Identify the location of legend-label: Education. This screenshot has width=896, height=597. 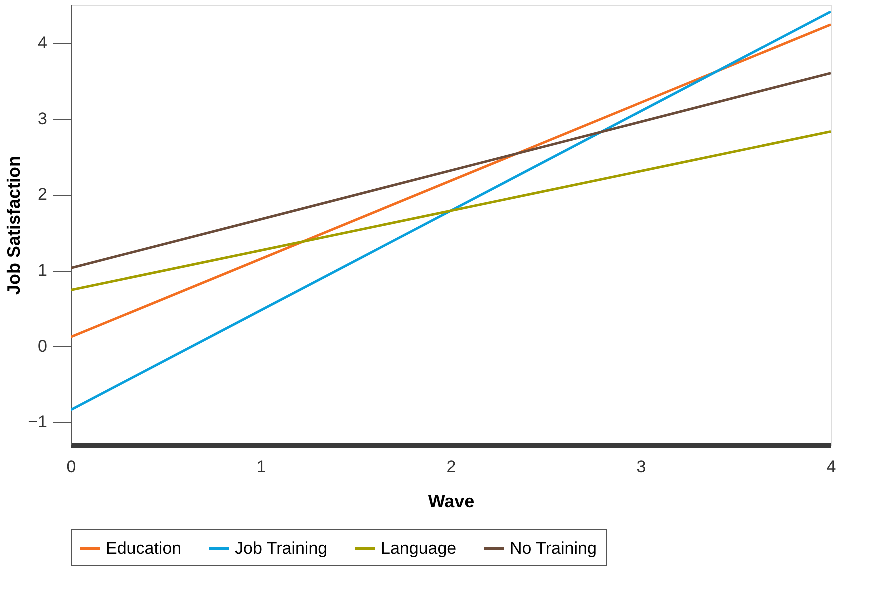
(144, 548).